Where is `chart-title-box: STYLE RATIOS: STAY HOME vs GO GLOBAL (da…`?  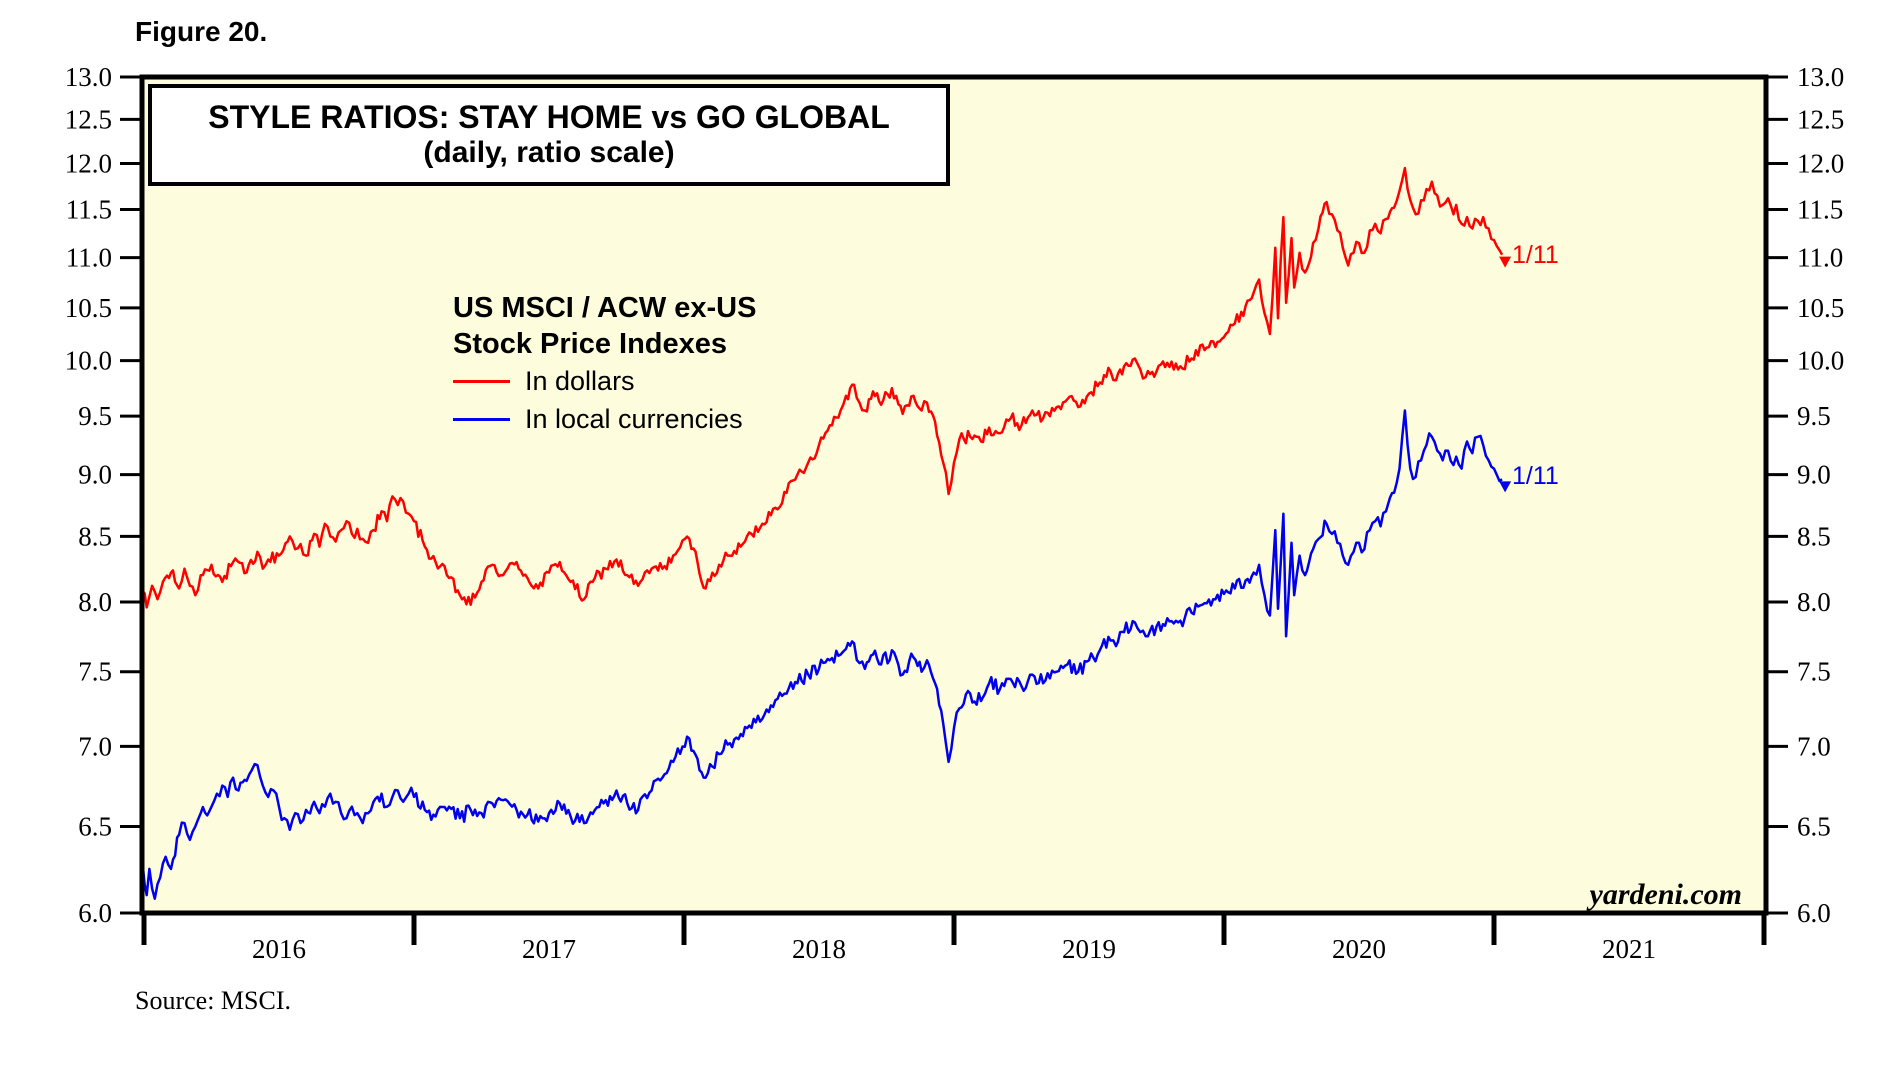
chart-title-box: STYLE RATIOS: STAY HOME vs GO GLOBAL (da… is located at coordinates (549, 135).